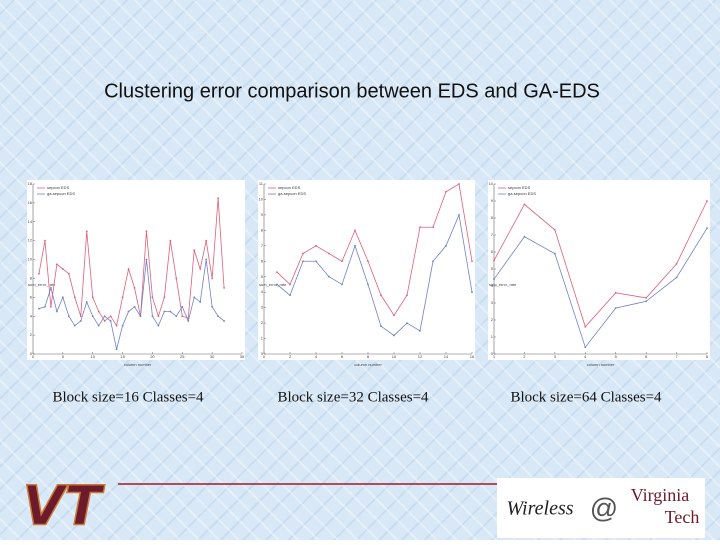  Describe the element at coordinates (539, 509) in the screenshot. I see `logo-word: Wireless` at that location.